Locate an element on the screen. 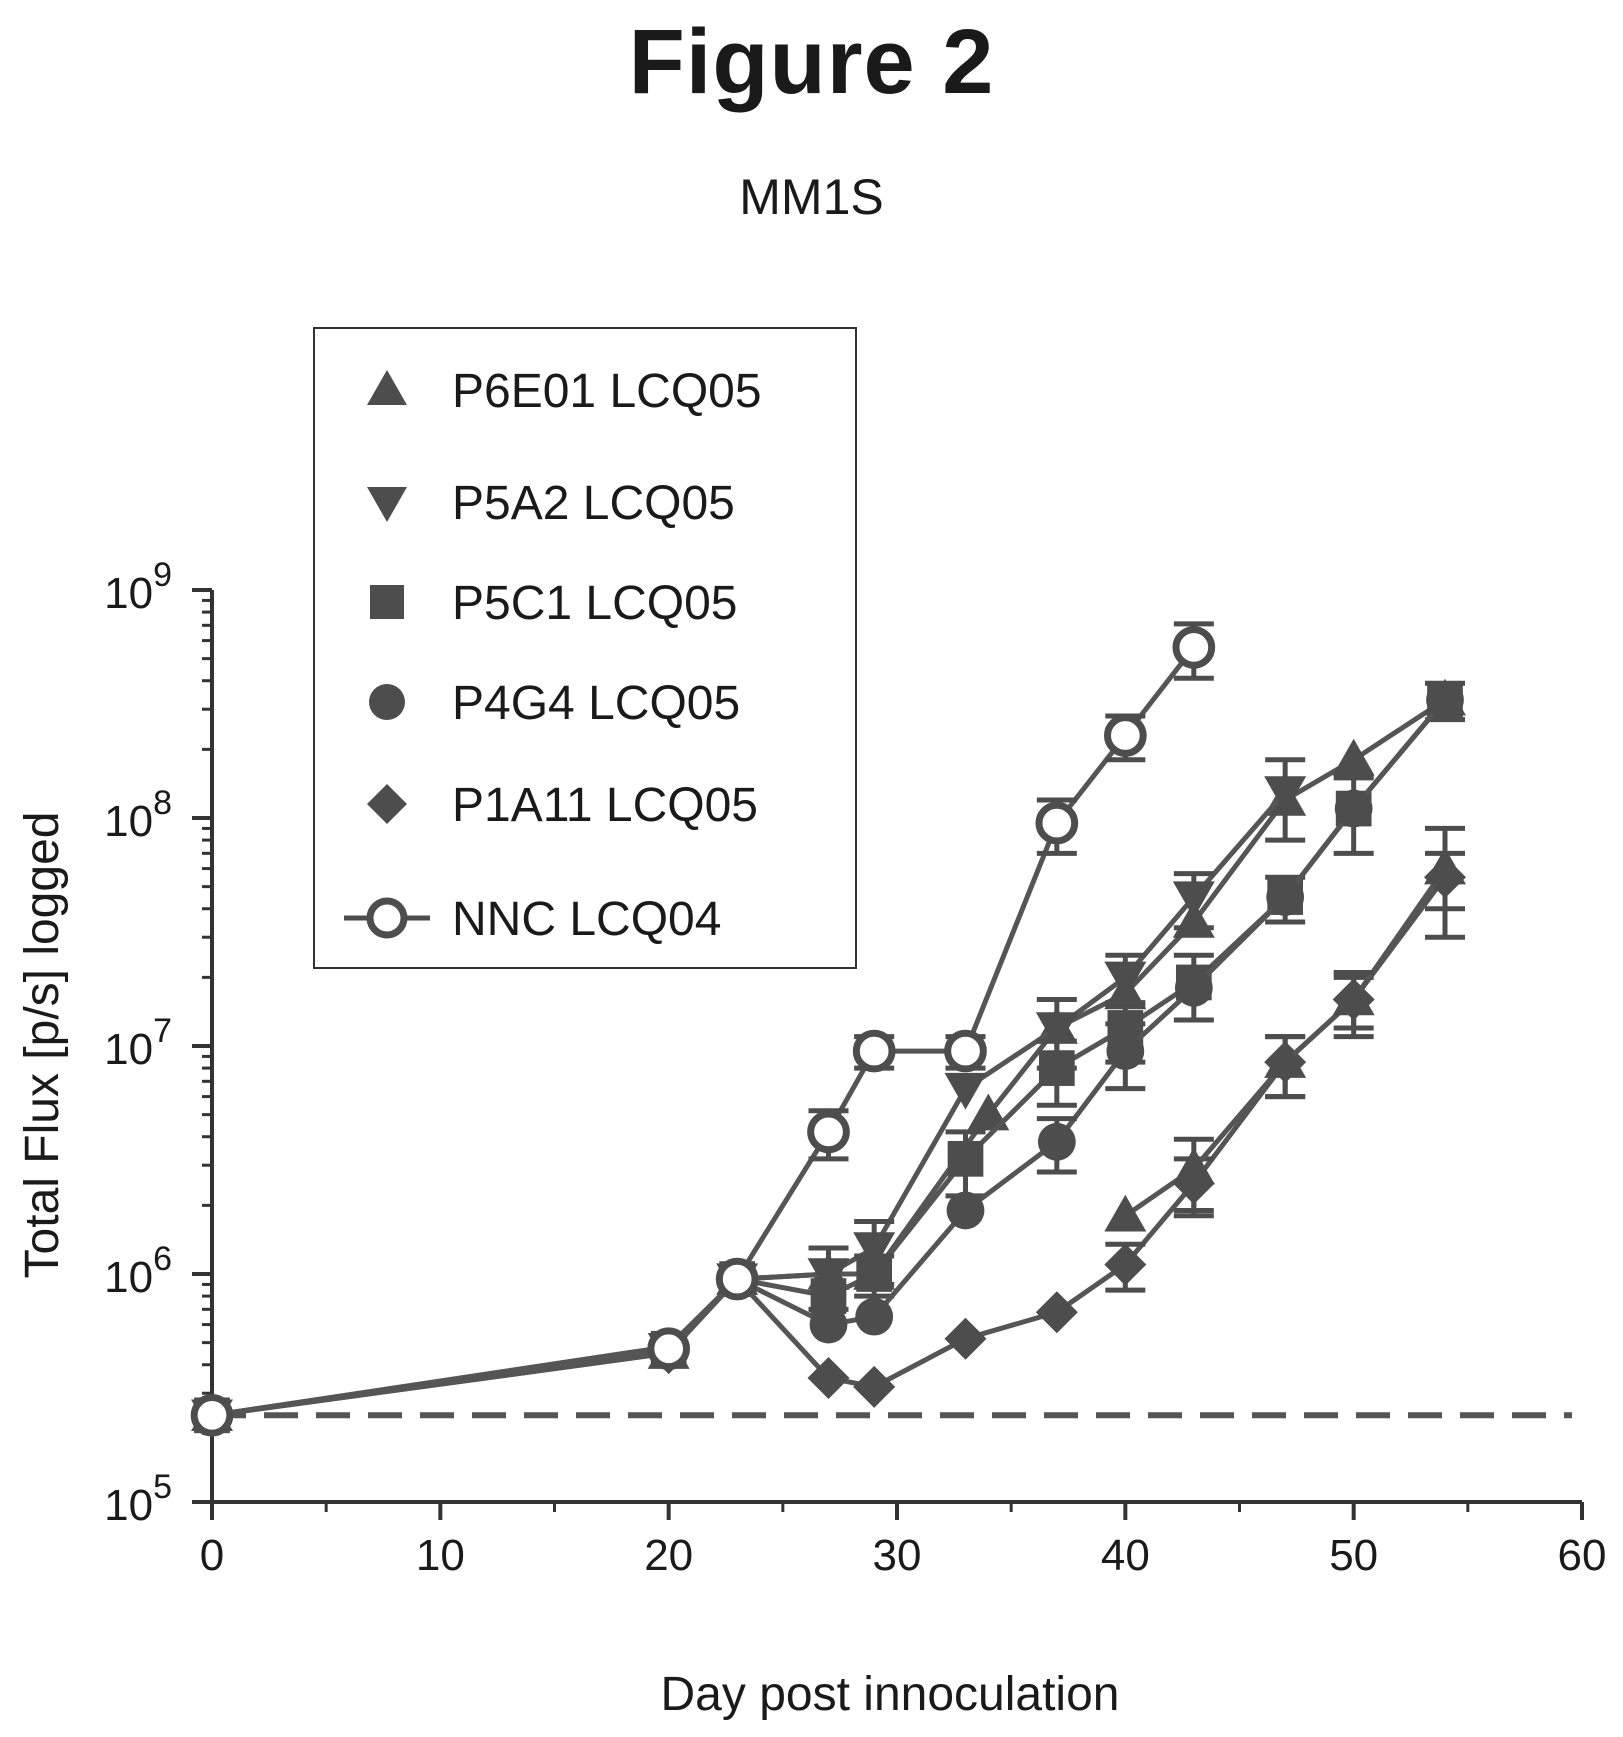 Image resolution: width=1623 pixels, height=1737 pixels. x-axis-label: Day post innoculation is located at coordinates (890, 1694).